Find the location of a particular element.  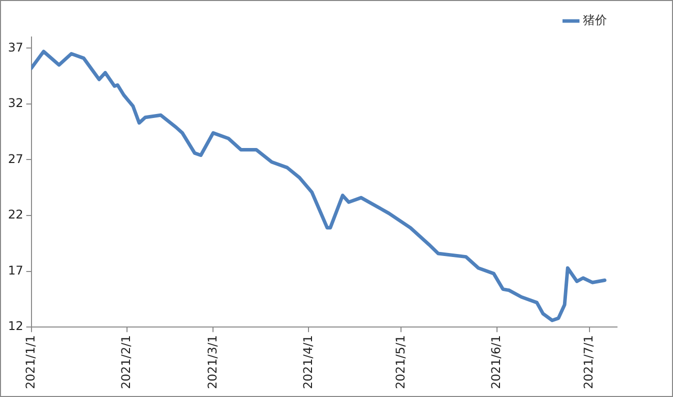

x-tick-label: 2021/7/1 is located at coordinates (588, 362).